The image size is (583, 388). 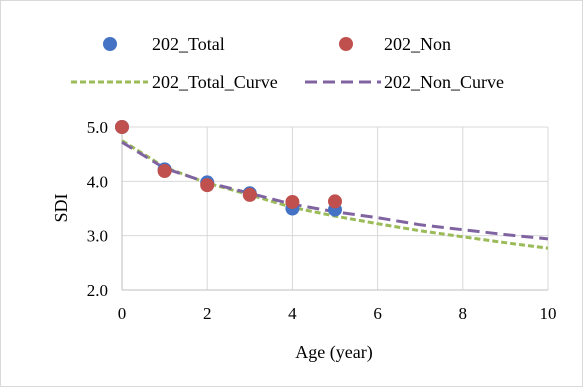 What do you see at coordinates (292, 313) in the screenshot?
I see `x-tick-label: 4` at bounding box center [292, 313].